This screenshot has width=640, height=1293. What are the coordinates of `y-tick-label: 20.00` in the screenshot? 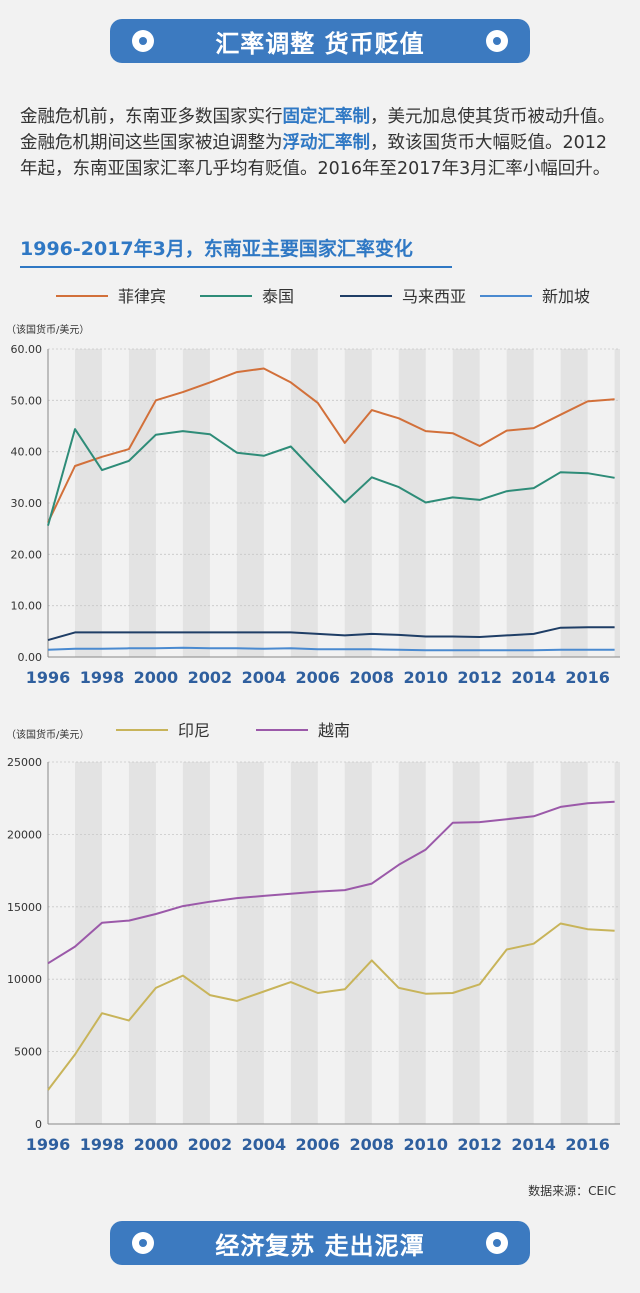 It's located at (27, 554).